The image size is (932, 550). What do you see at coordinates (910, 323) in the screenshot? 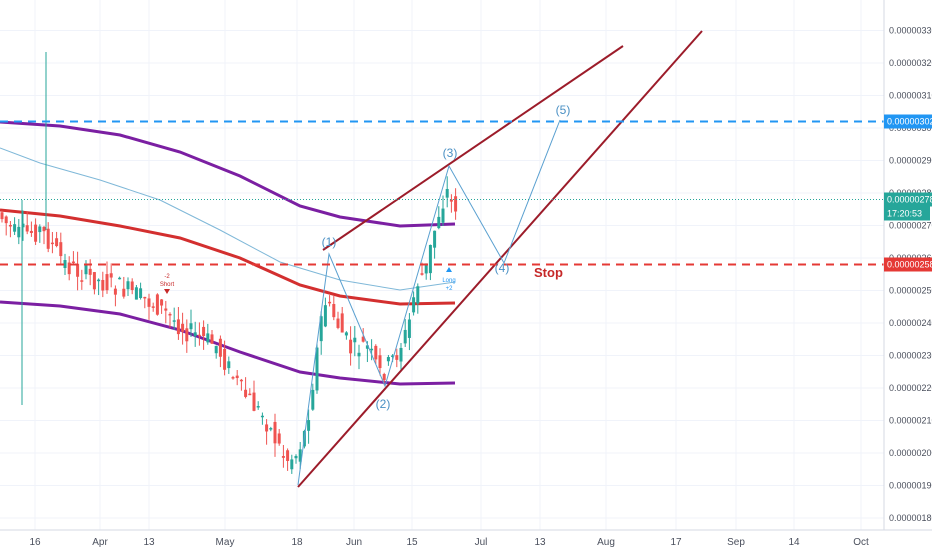
I see `price-tick-label: 0.00000240` at bounding box center [910, 323].